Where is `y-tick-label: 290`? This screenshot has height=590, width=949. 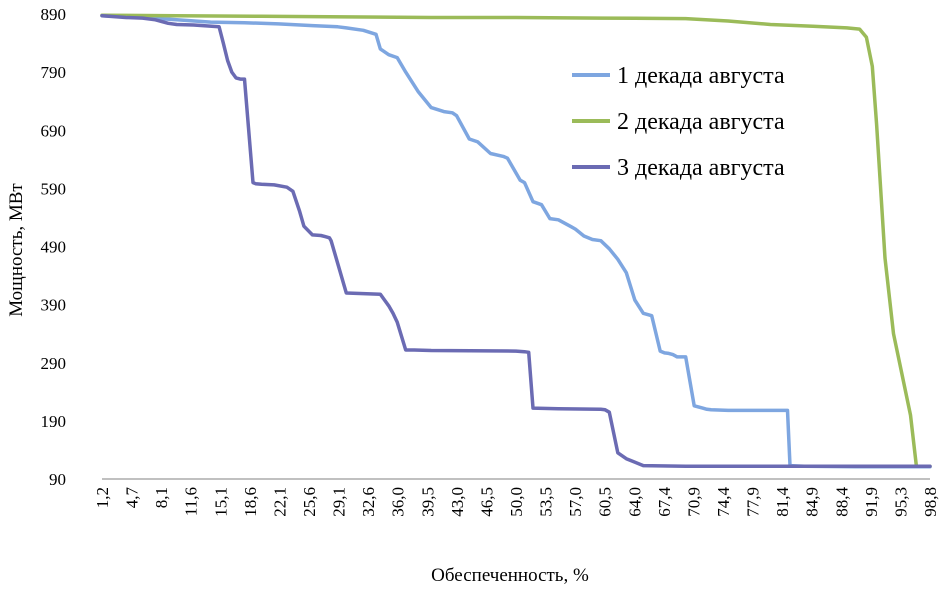 y-tick-label: 290 is located at coordinates (54, 363).